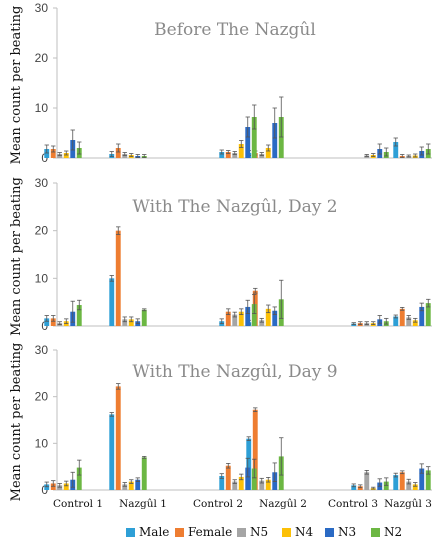  Describe the element at coordinates (154, 532) in the screenshot. I see `legend-label: Male` at that location.